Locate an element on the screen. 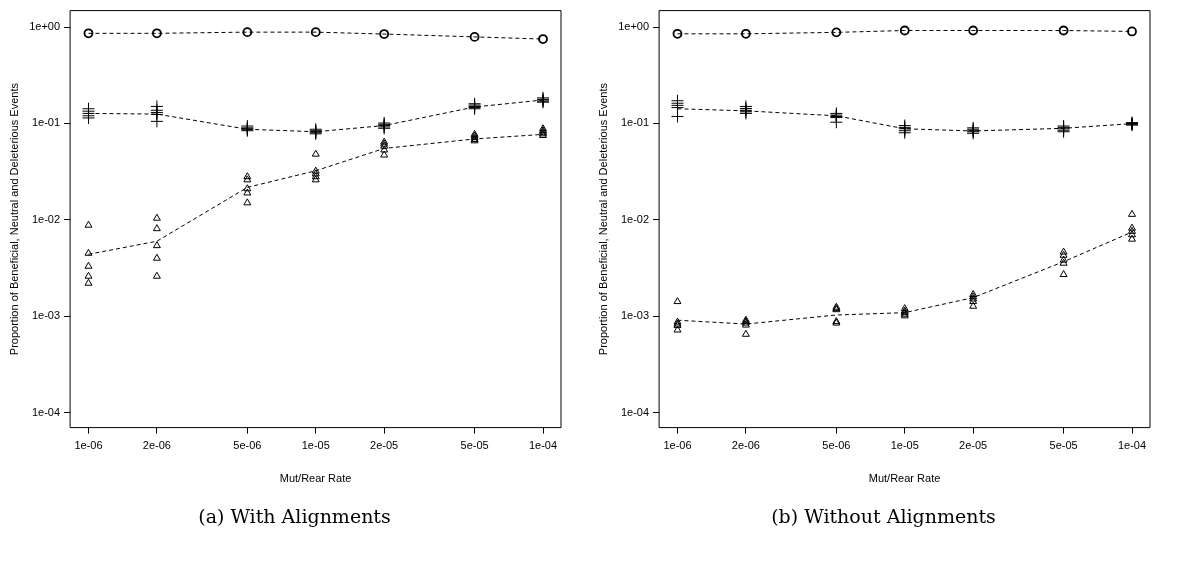 The width and height of the screenshot is (1178, 573). text: (b) Without Alignments is located at coordinates (883, 516).